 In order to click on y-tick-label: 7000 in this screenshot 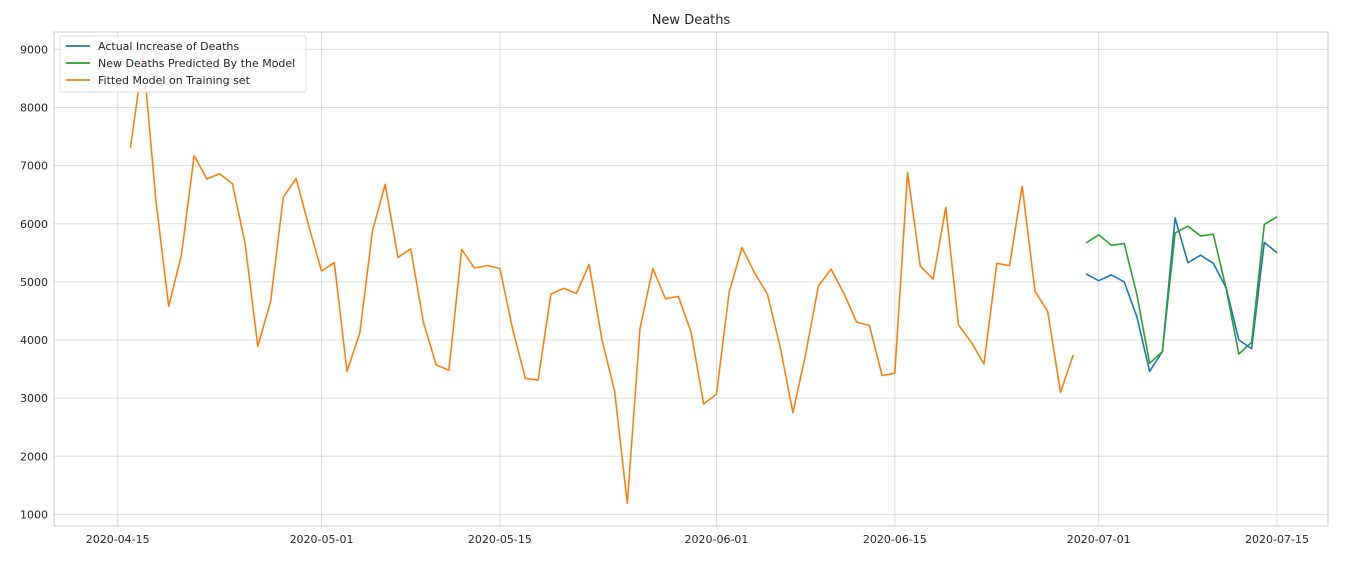, I will do `click(34, 166)`.